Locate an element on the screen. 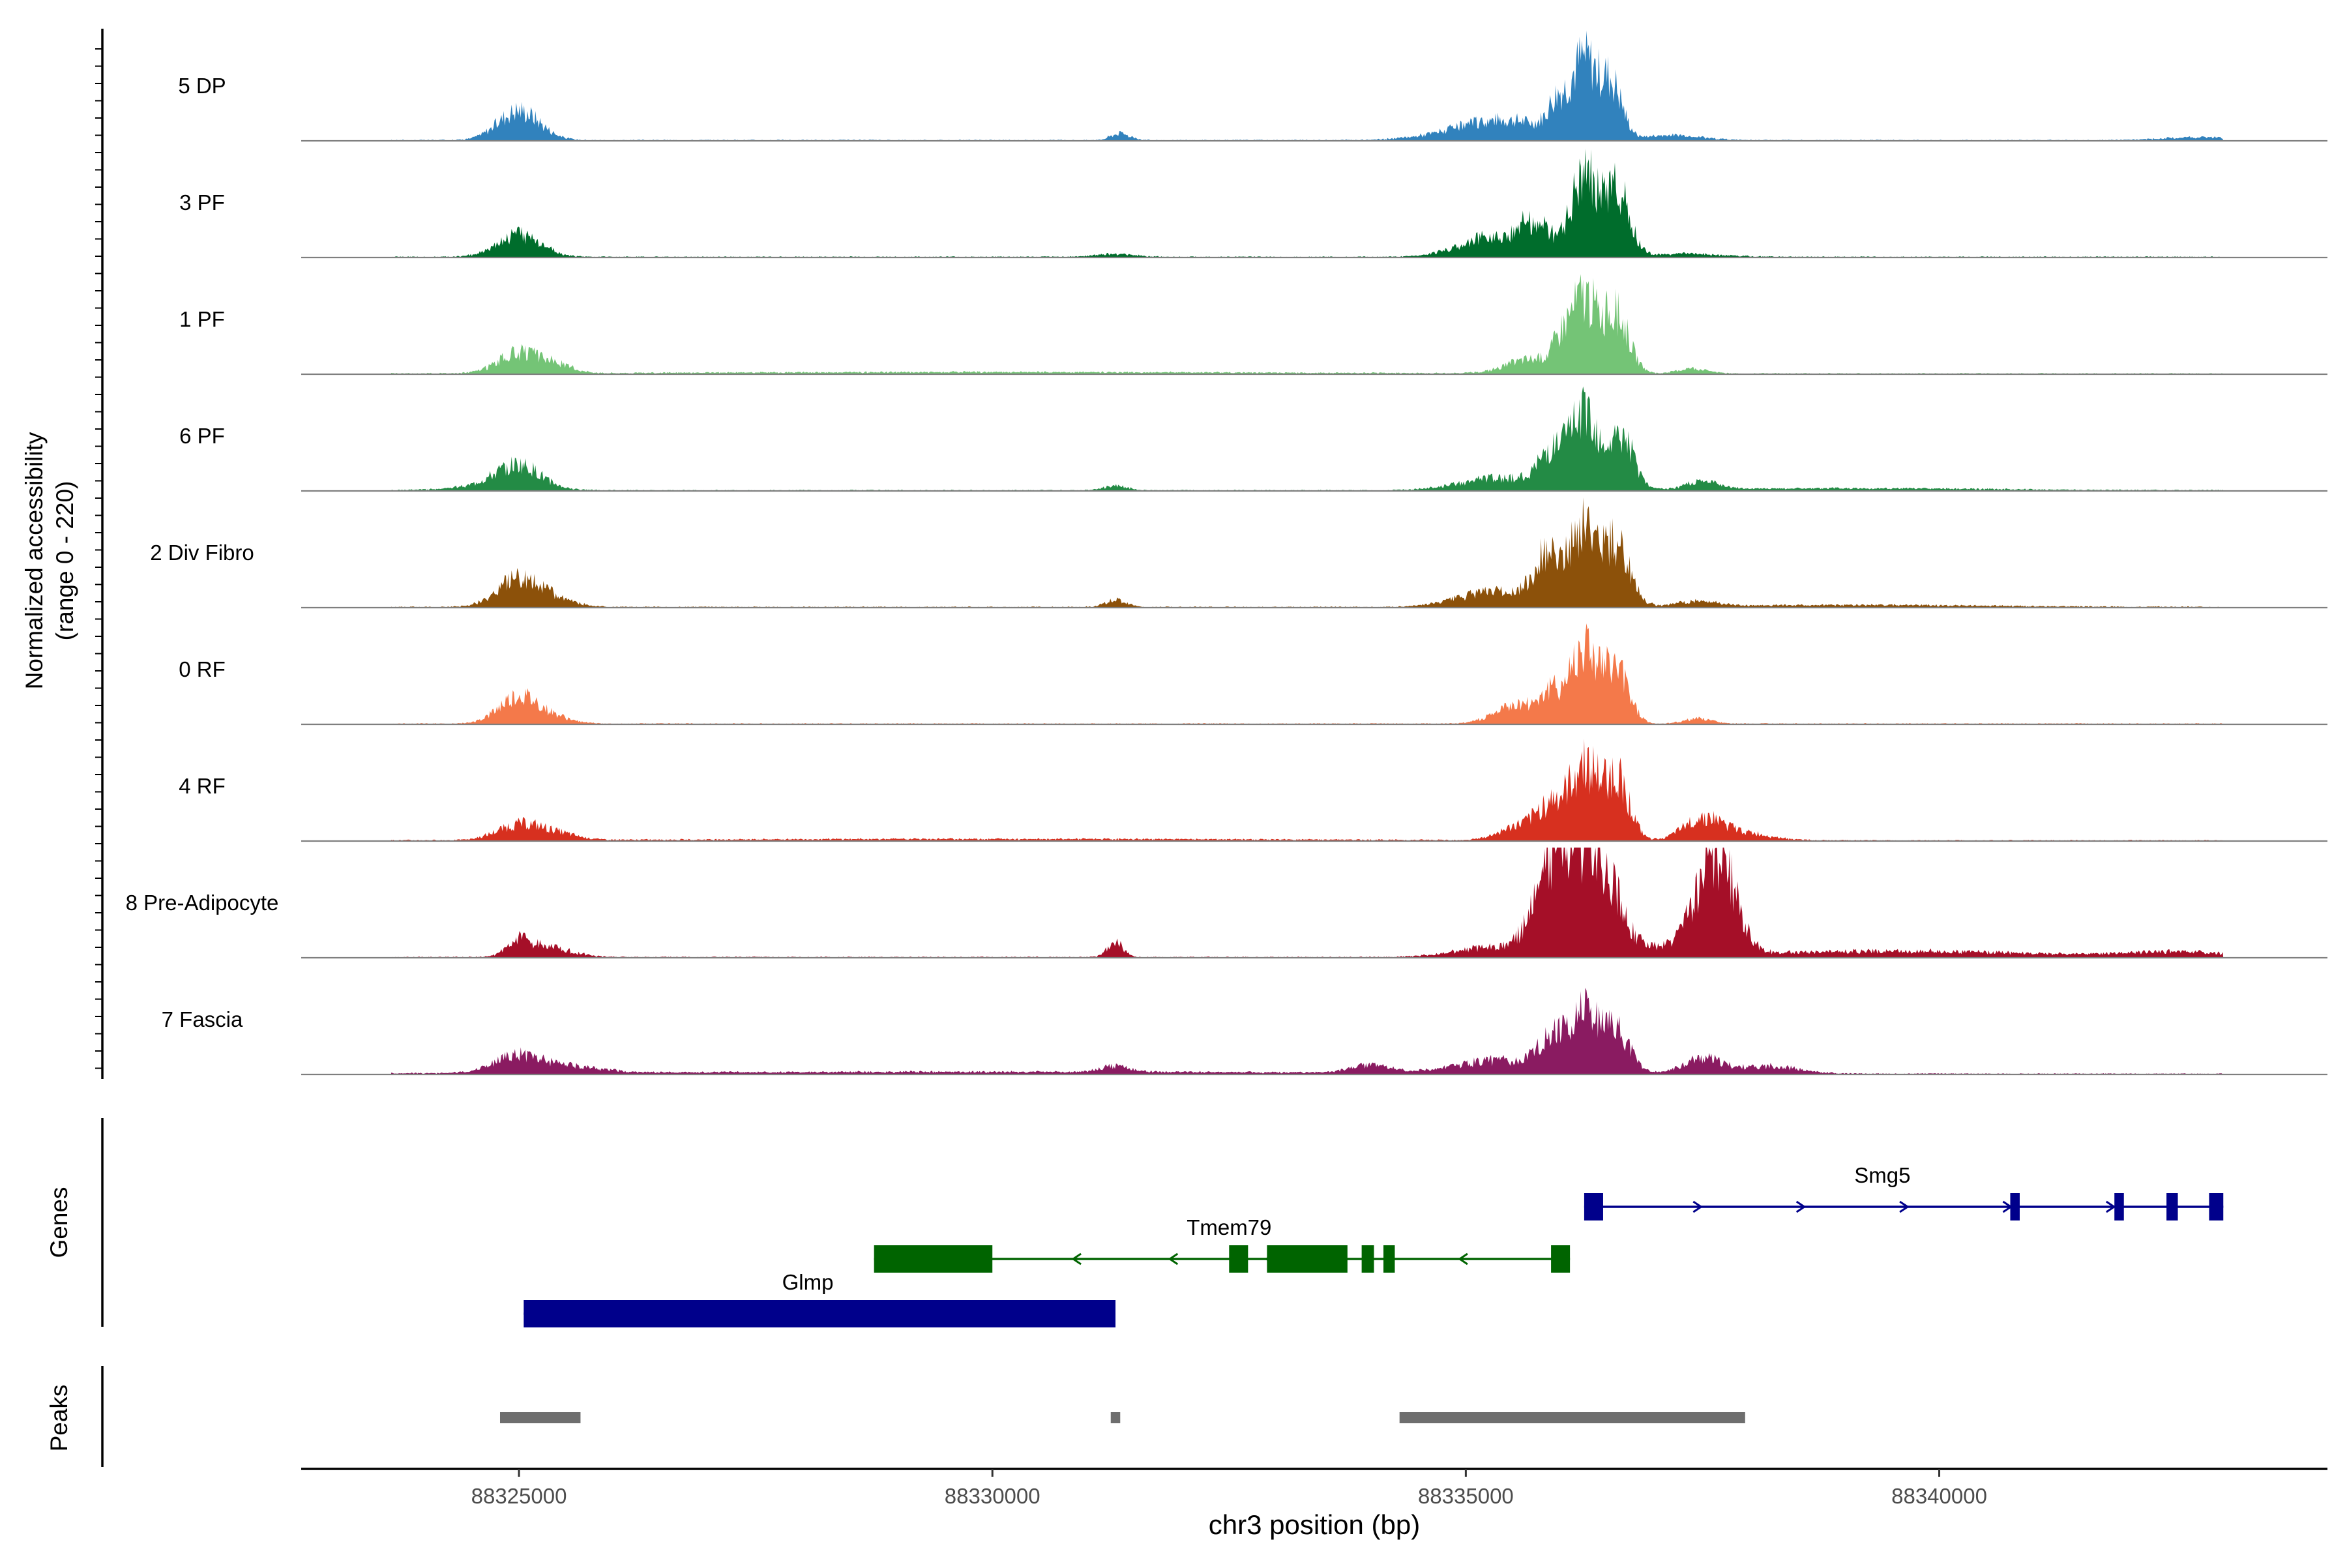 This screenshot has height=1568, width=2347. track-label: 6 PF is located at coordinates (202, 436).